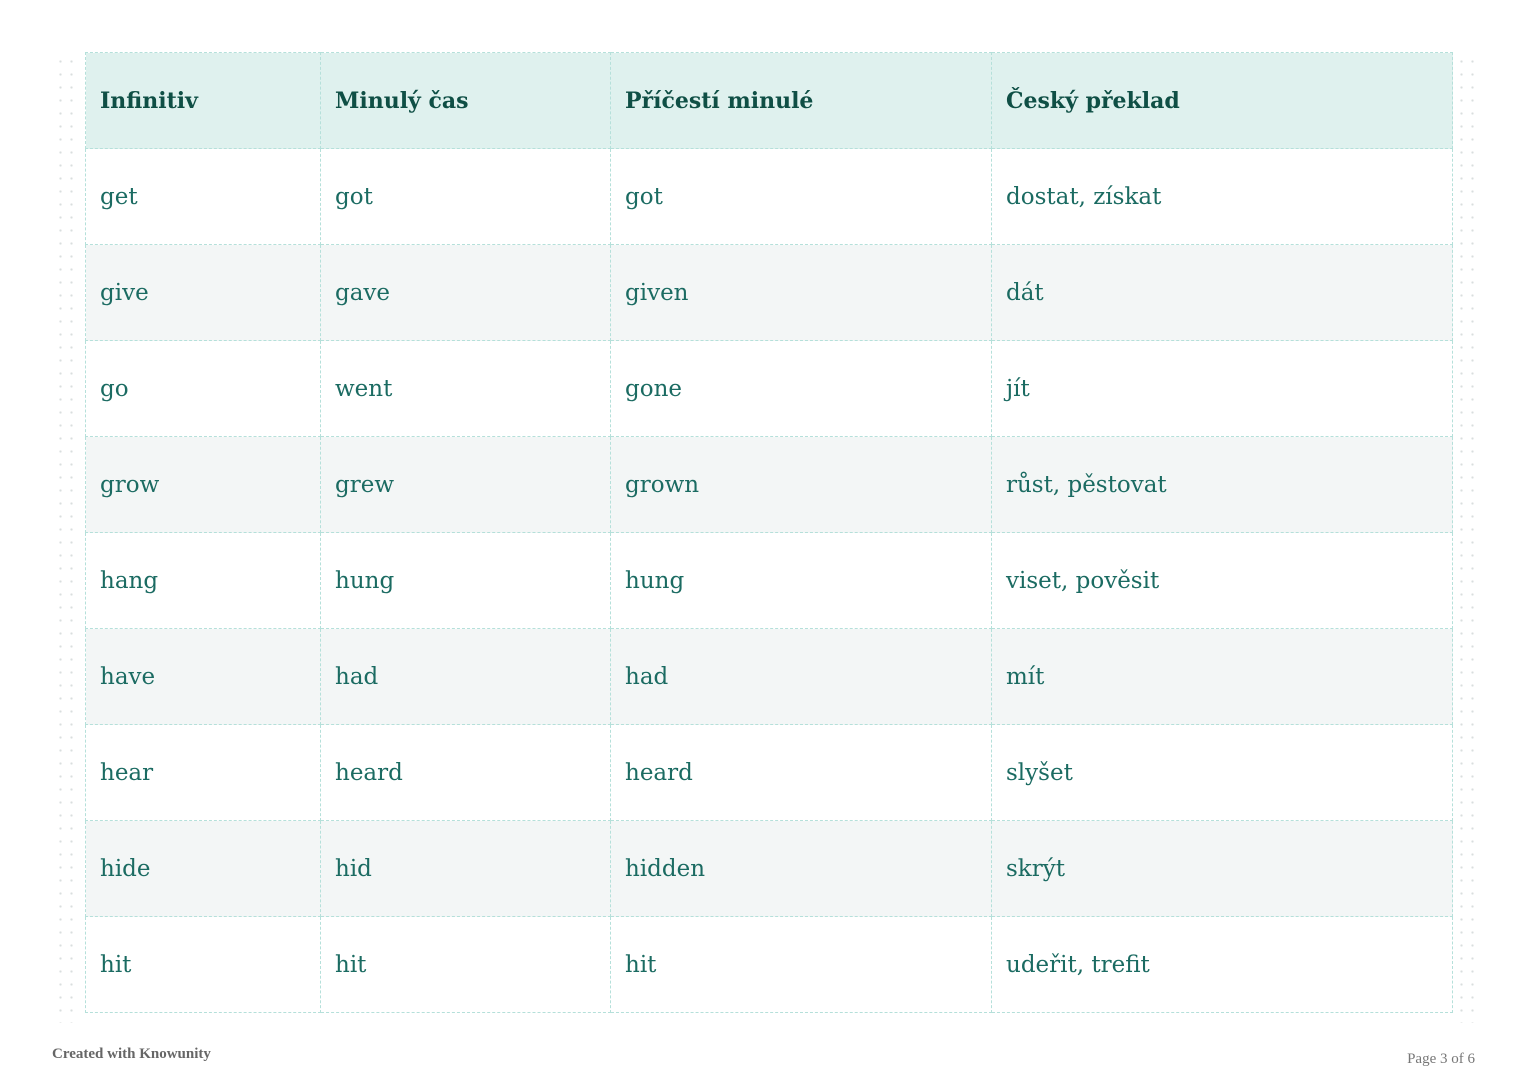  Describe the element at coordinates (1467, 539) in the screenshot. I see `dotted-margin-right` at that location.